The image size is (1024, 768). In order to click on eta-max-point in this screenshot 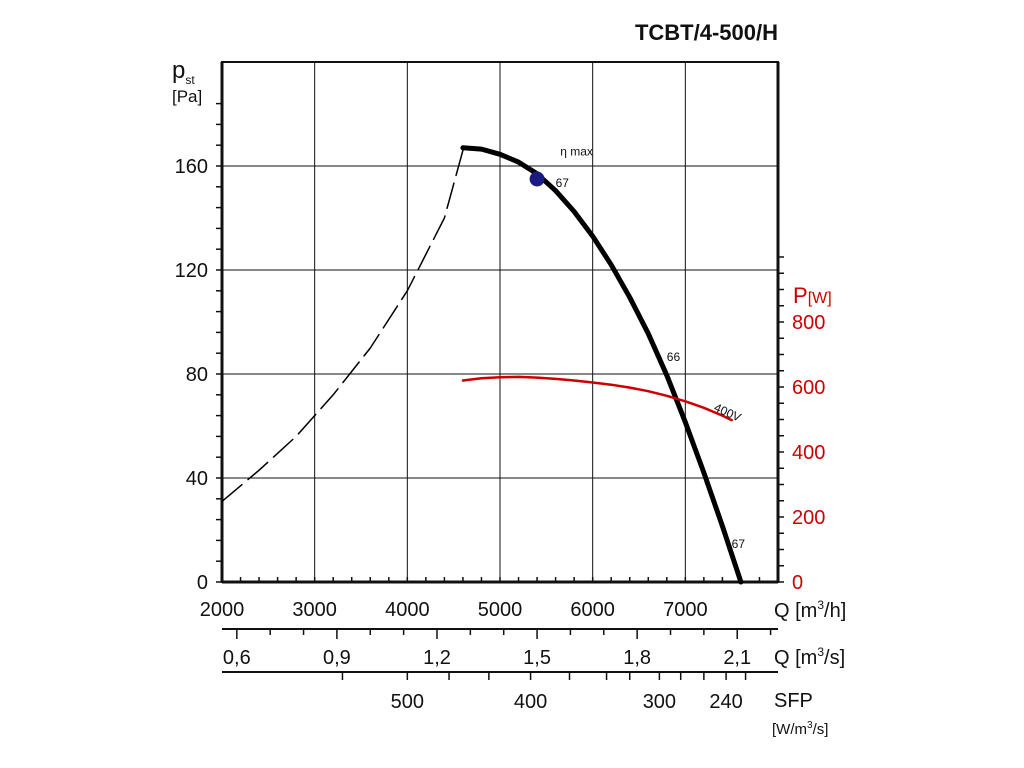, I will do `click(537, 179)`.